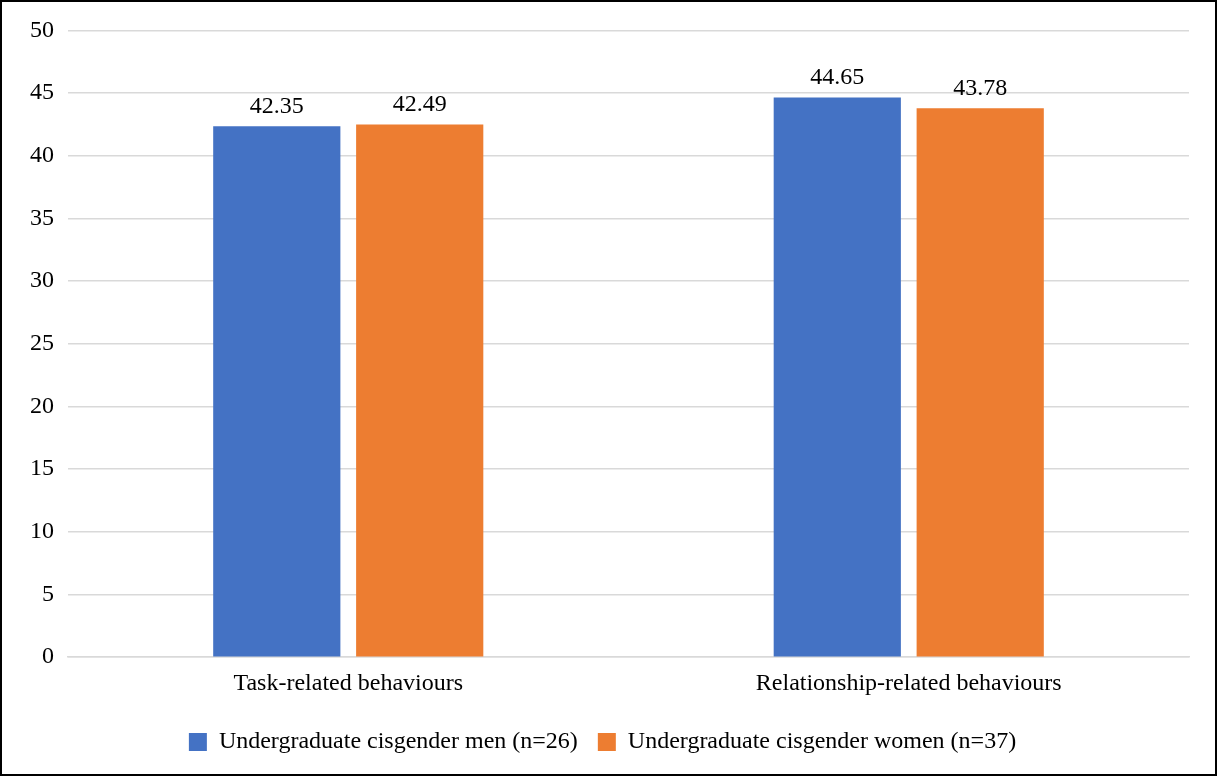  What do you see at coordinates (48, 655) in the screenshot?
I see `y-tick-label: 0` at bounding box center [48, 655].